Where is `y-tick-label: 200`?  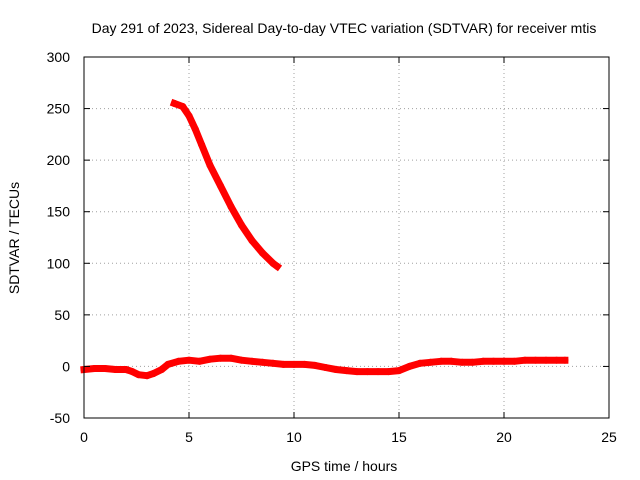
y-tick-label: 200 is located at coordinates (59, 160).